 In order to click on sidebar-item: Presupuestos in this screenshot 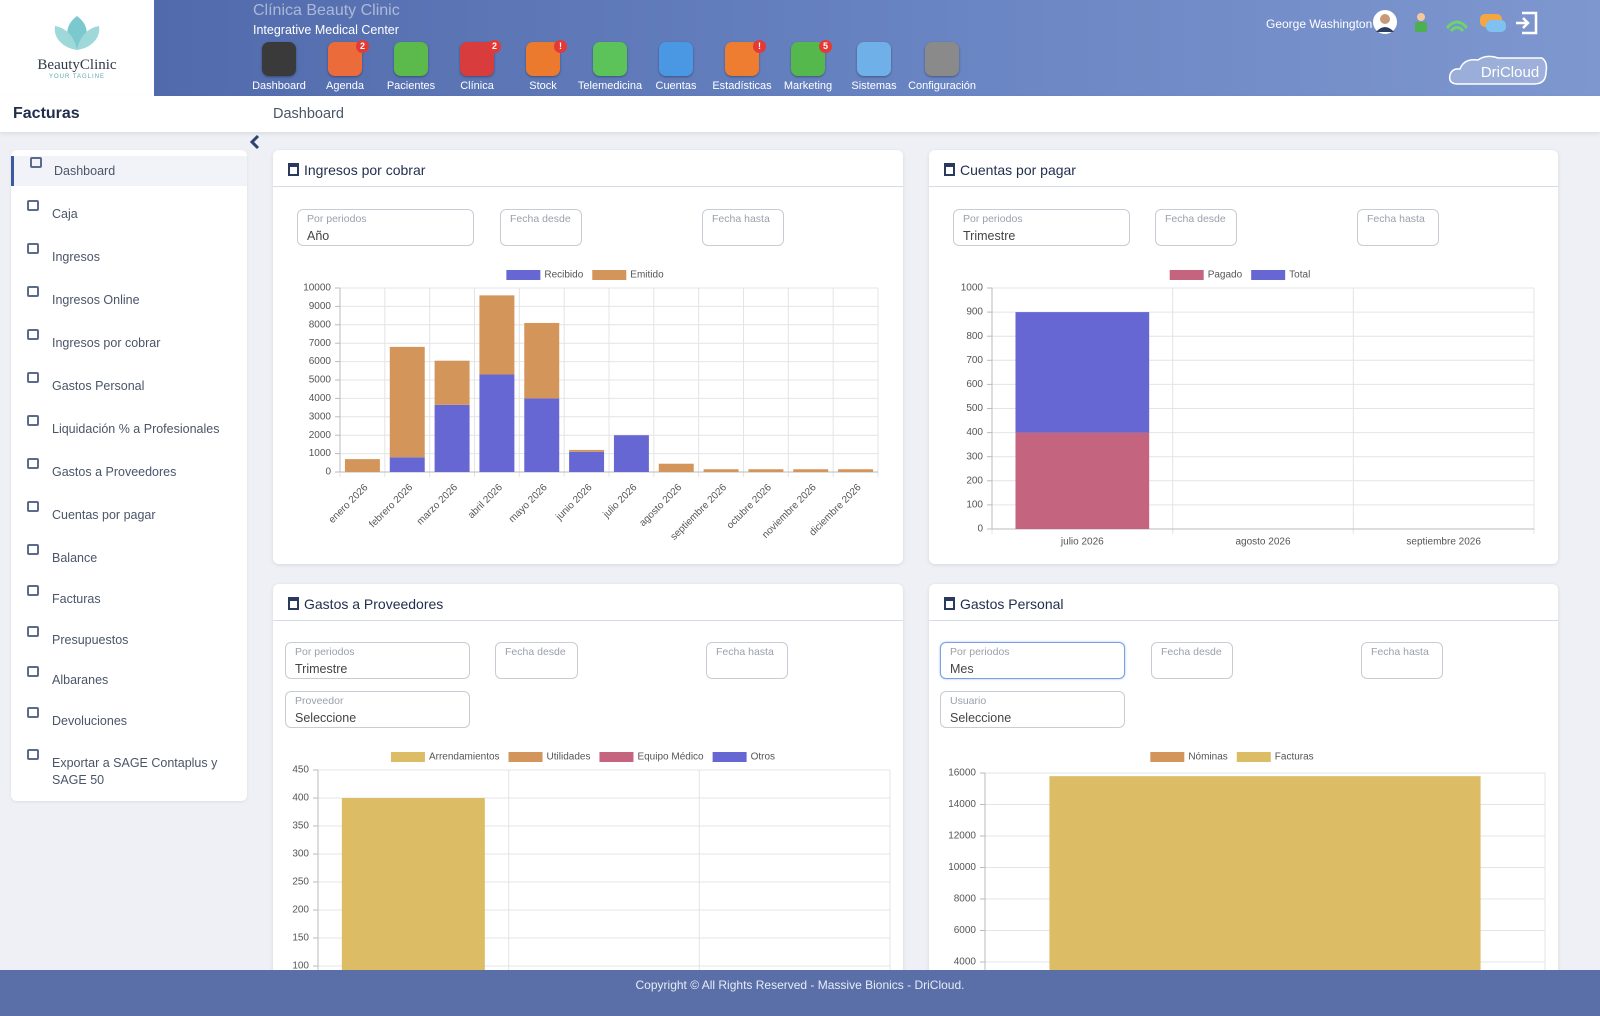, I will do `click(129, 640)`.